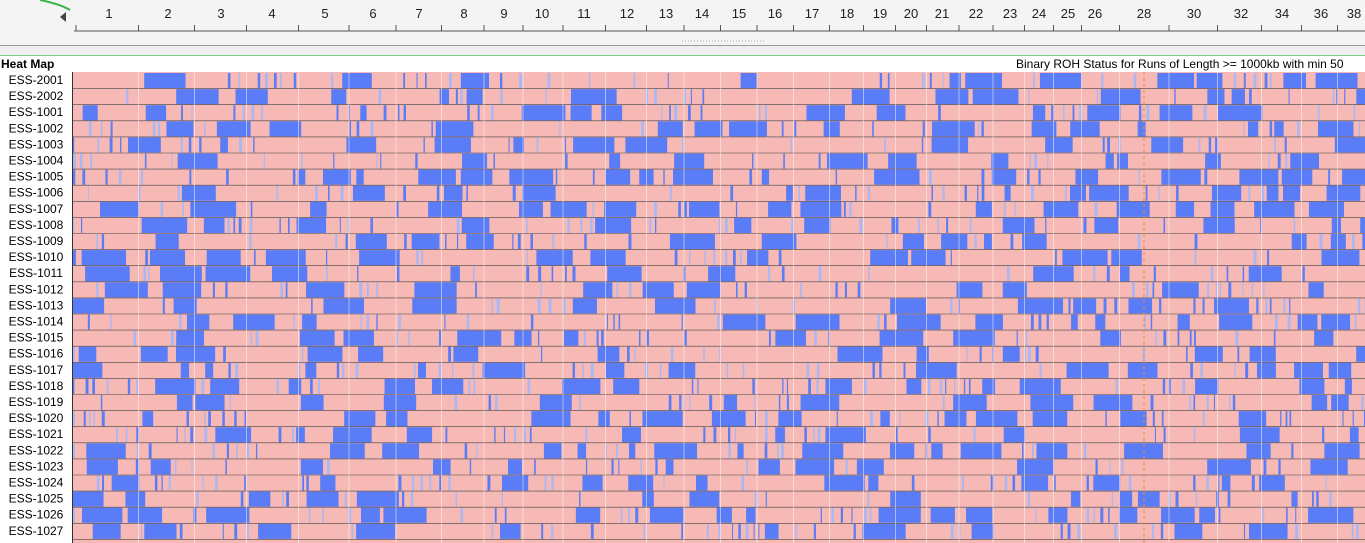 This screenshot has height=543, width=1365. Describe the element at coordinates (36, 466) in the screenshot. I see `row-label: ESS-1023` at that location.